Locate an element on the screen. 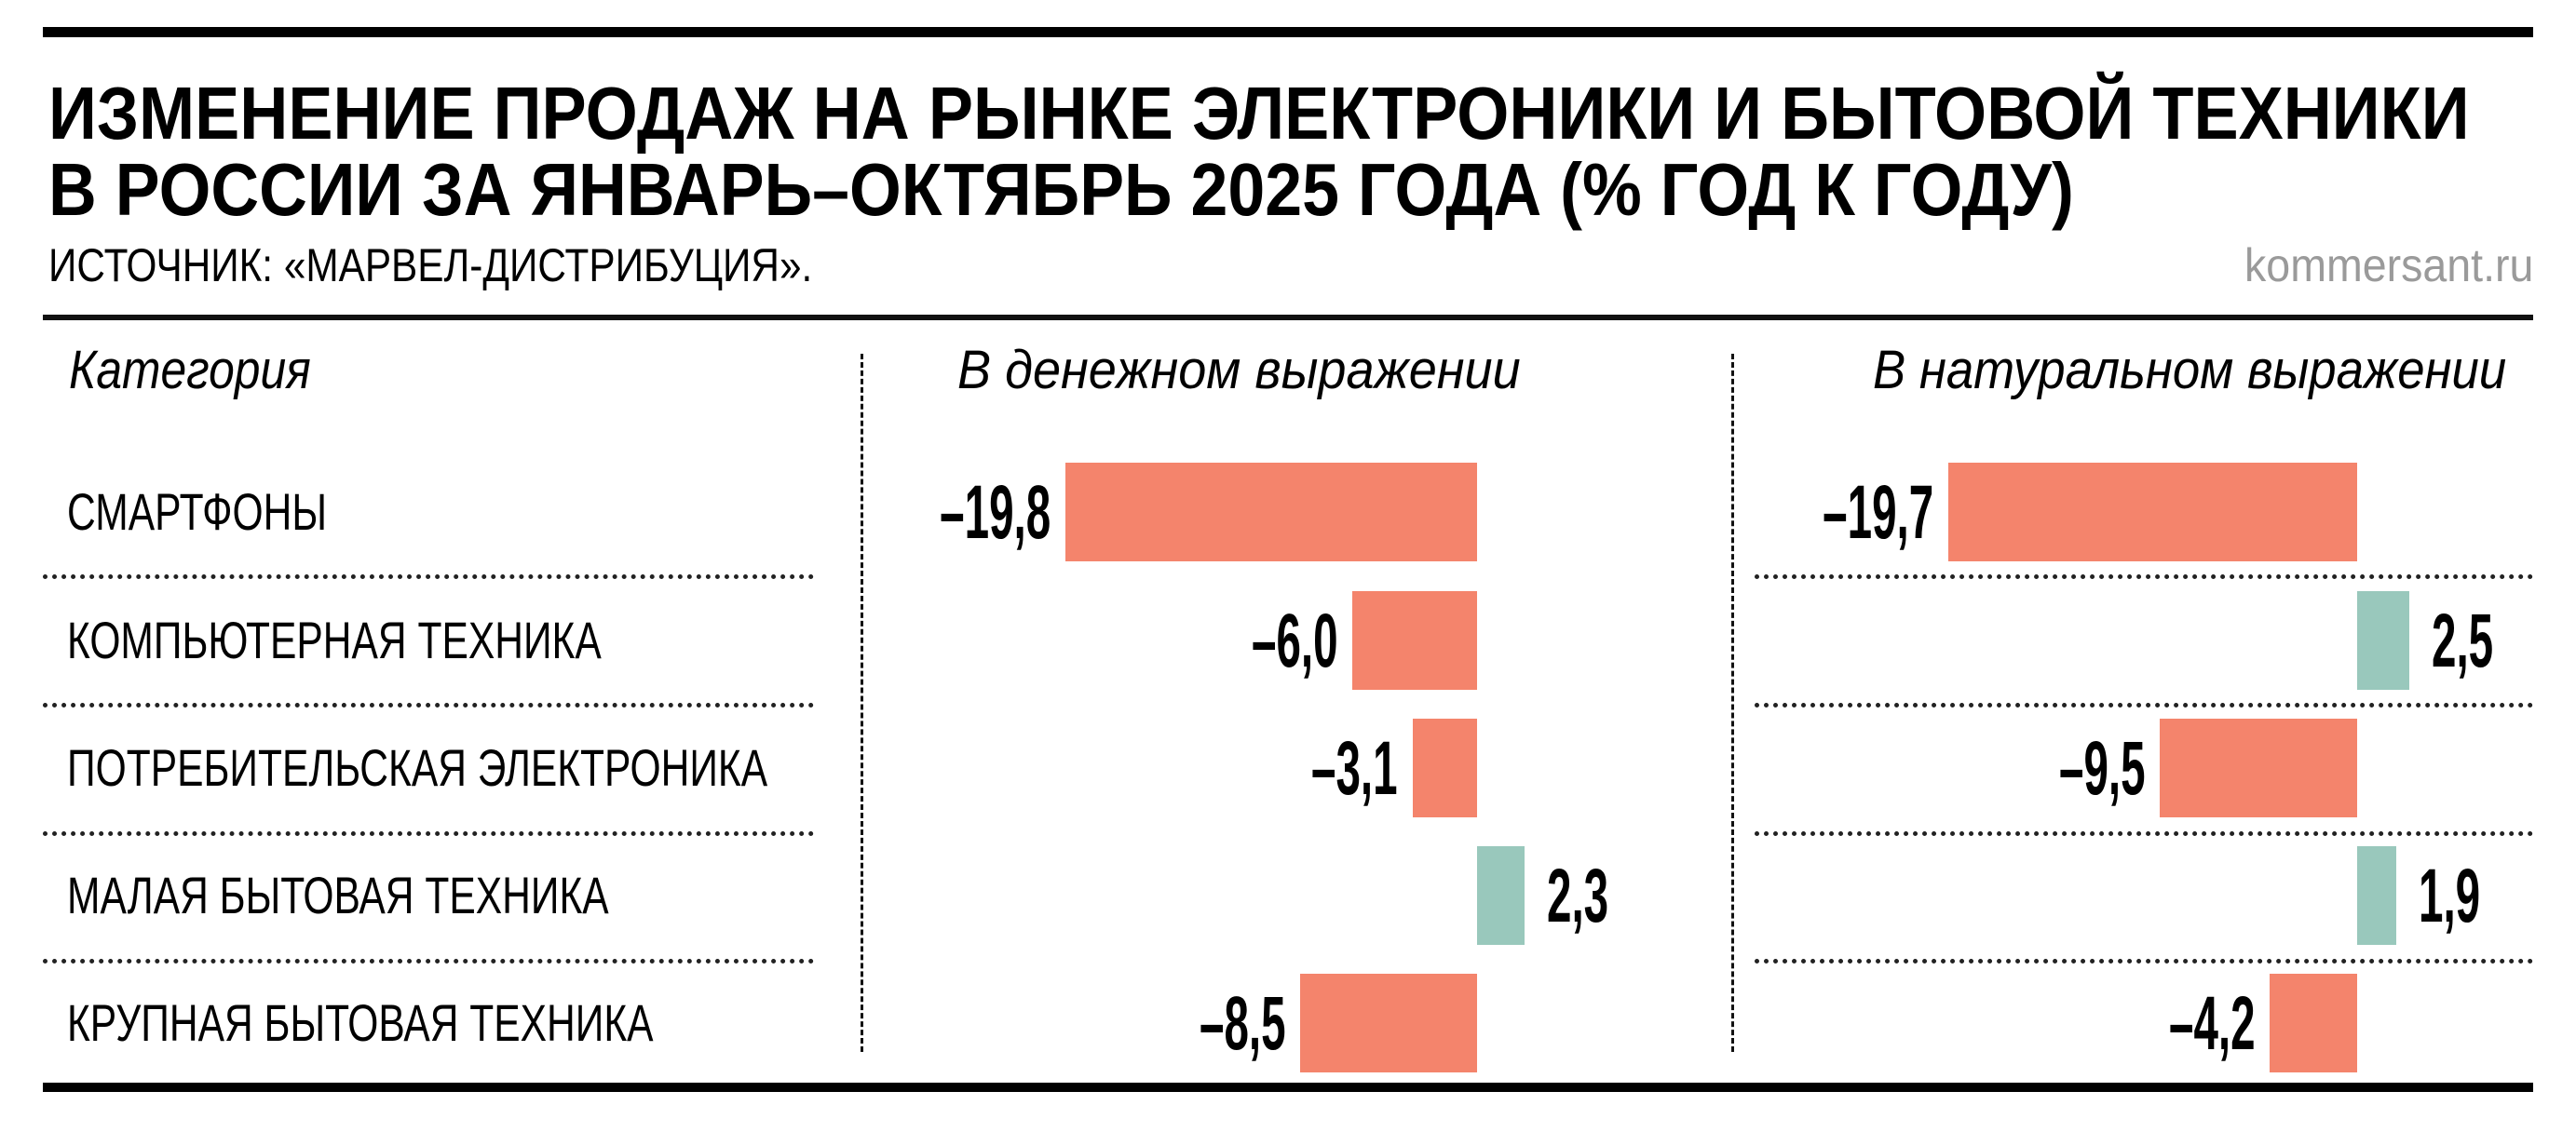 The width and height of the screenshot is (2576, 1132). value-label: 2,3 is located at coordinates (1578, 896).